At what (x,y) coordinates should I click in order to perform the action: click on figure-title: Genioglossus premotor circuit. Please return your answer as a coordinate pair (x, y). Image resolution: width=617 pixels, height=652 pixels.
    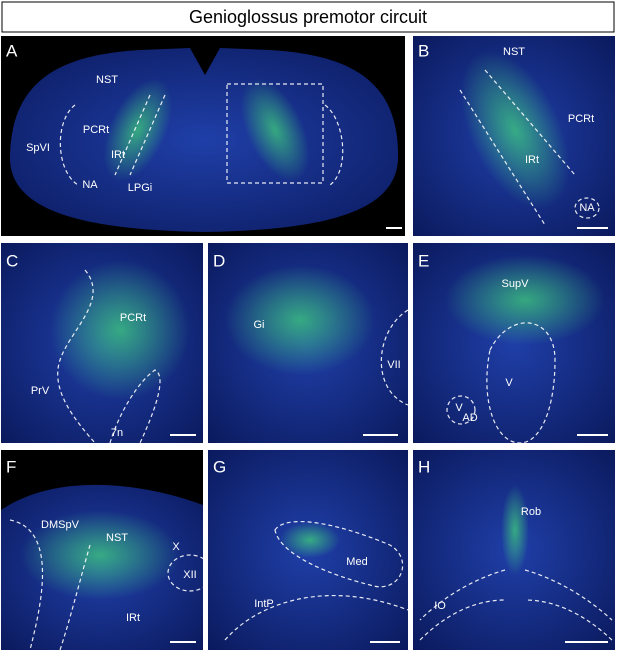
    Looking at the image, I should click on (308, 17).